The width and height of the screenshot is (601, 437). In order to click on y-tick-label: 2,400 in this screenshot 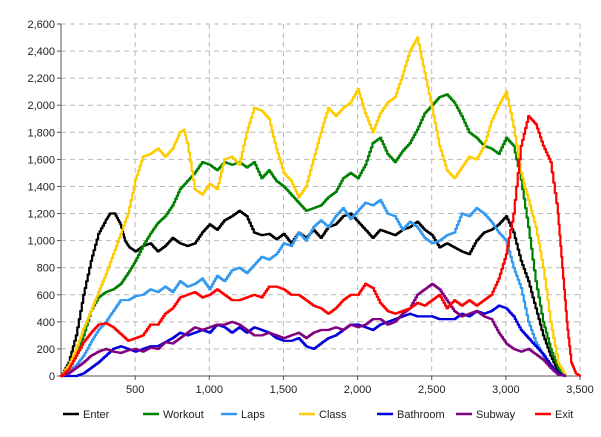, I will do `click(41, 52)`.